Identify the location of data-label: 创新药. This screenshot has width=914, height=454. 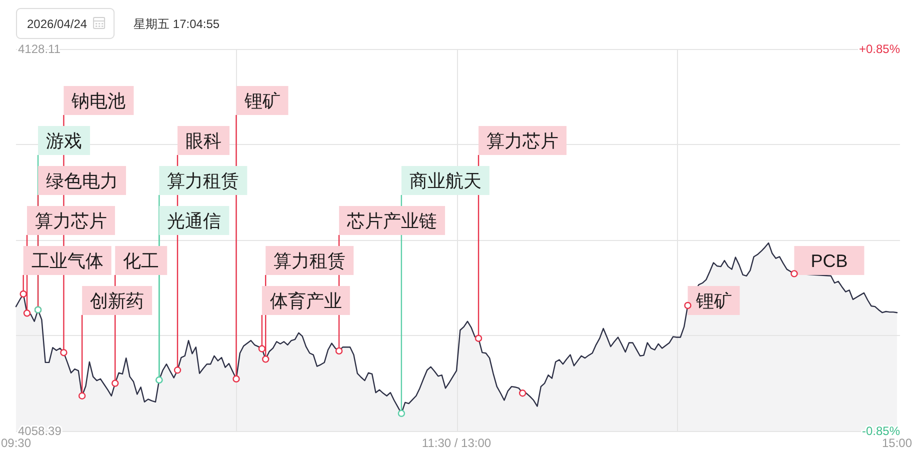
(117, 301).